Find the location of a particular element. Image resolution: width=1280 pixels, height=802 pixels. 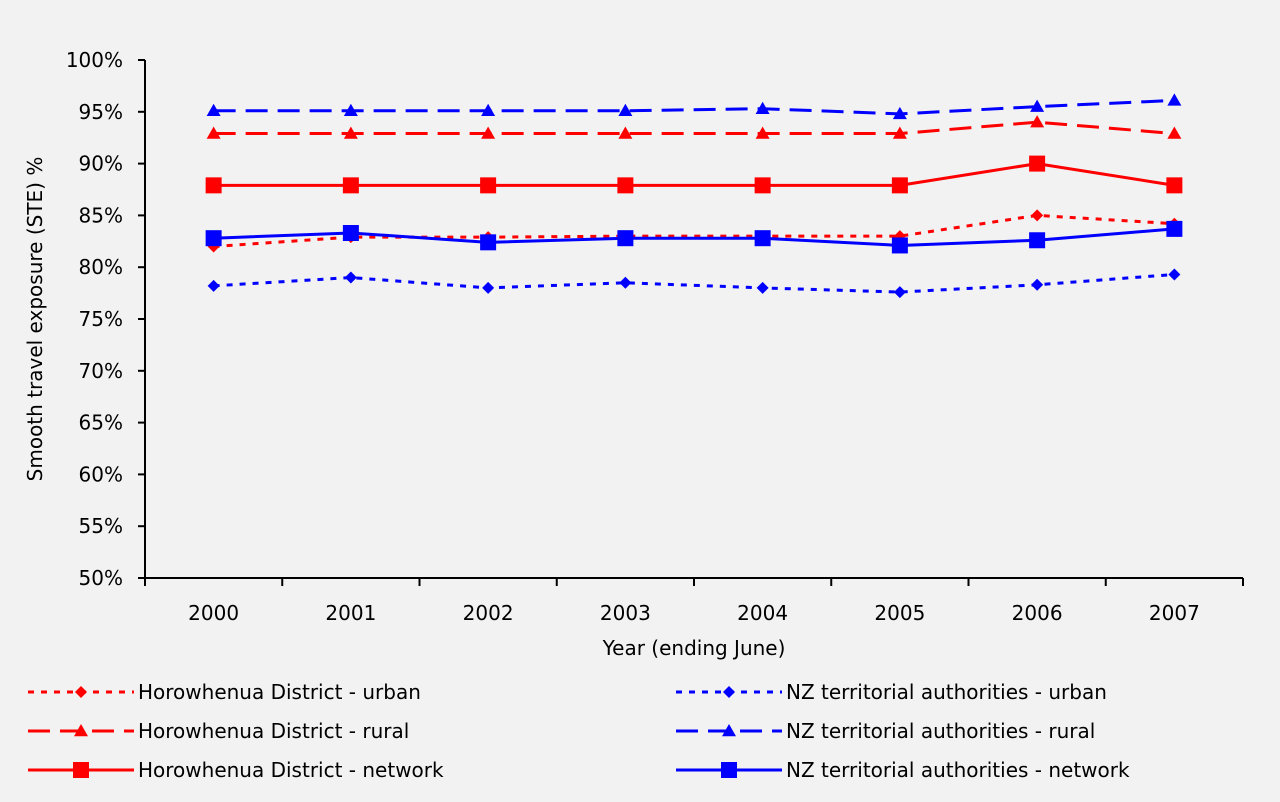

x-axis-title: Year (ending June) is located at coordinates (694, 648).